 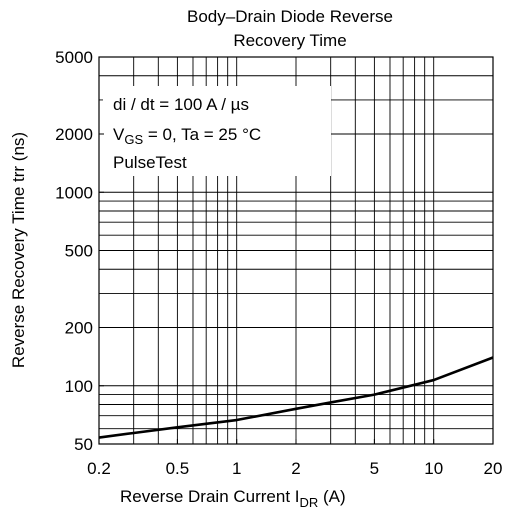 What do you see at coordinates (289, 40) in the screenshot?
I see `chart-title: Recovery Time` at bounding box center [289, 40].